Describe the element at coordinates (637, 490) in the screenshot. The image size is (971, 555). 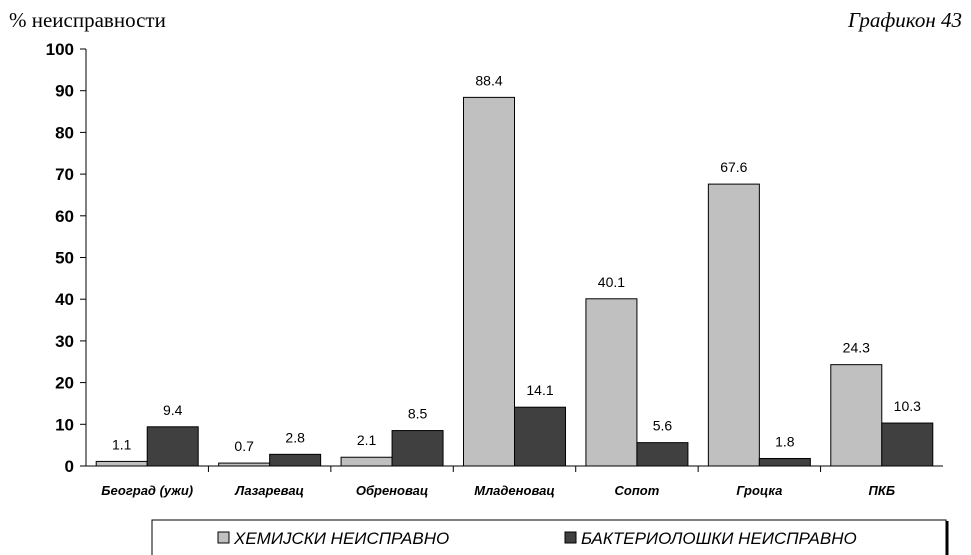
I see `x-tick-label: Сопот` at that location.